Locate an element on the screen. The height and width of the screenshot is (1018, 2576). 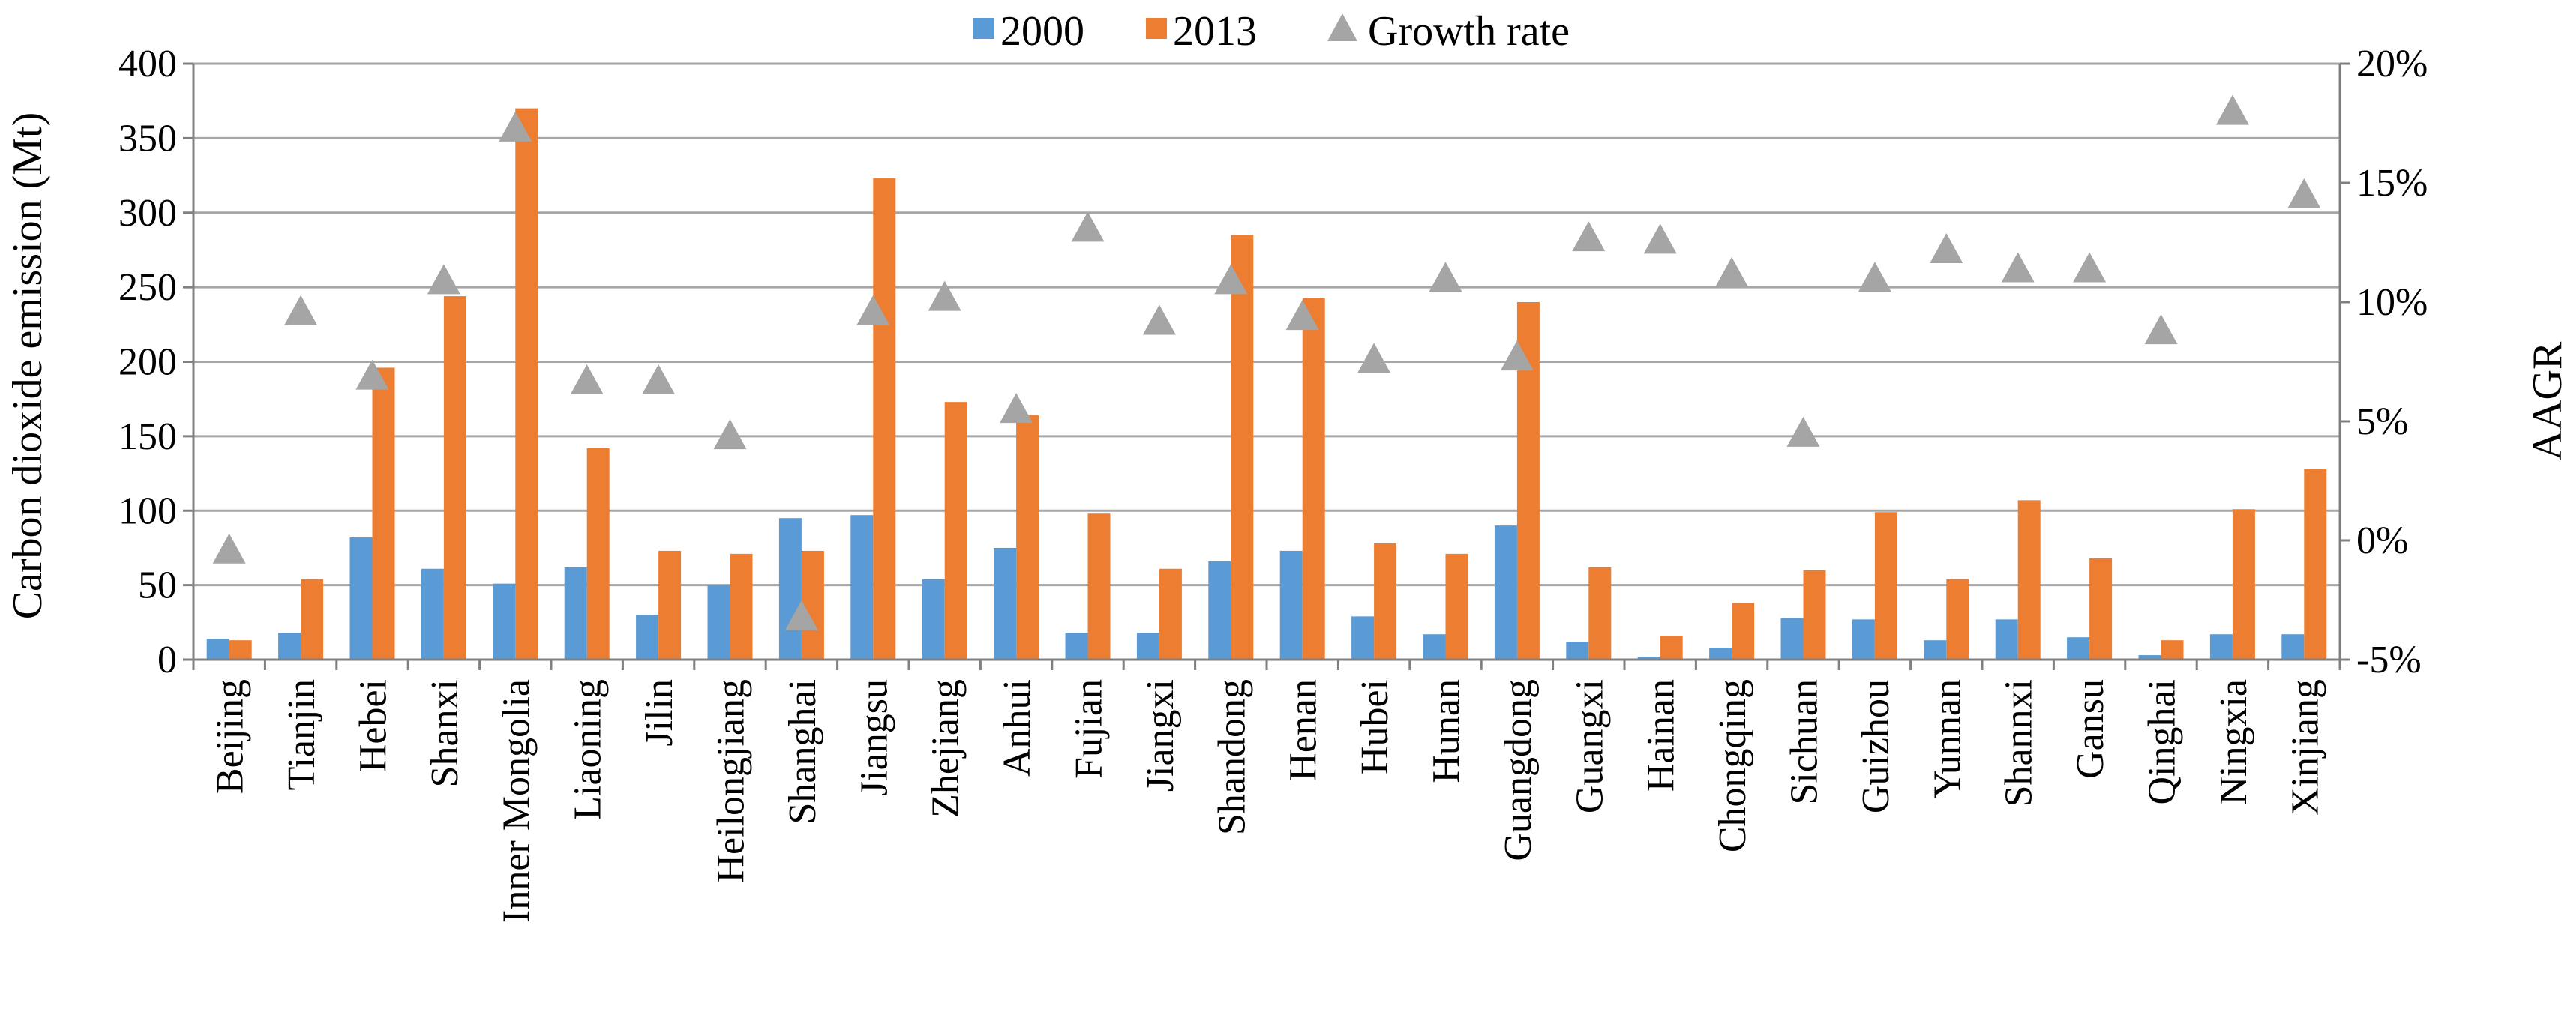
x-category-label: Sichuan is located at coordinates (1805, 742).